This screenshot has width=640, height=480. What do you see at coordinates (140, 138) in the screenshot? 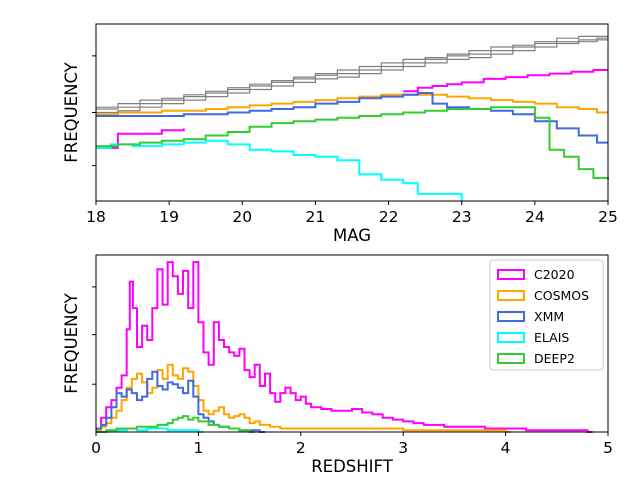
I see `series-c2020` at bounding box center [140, 138].